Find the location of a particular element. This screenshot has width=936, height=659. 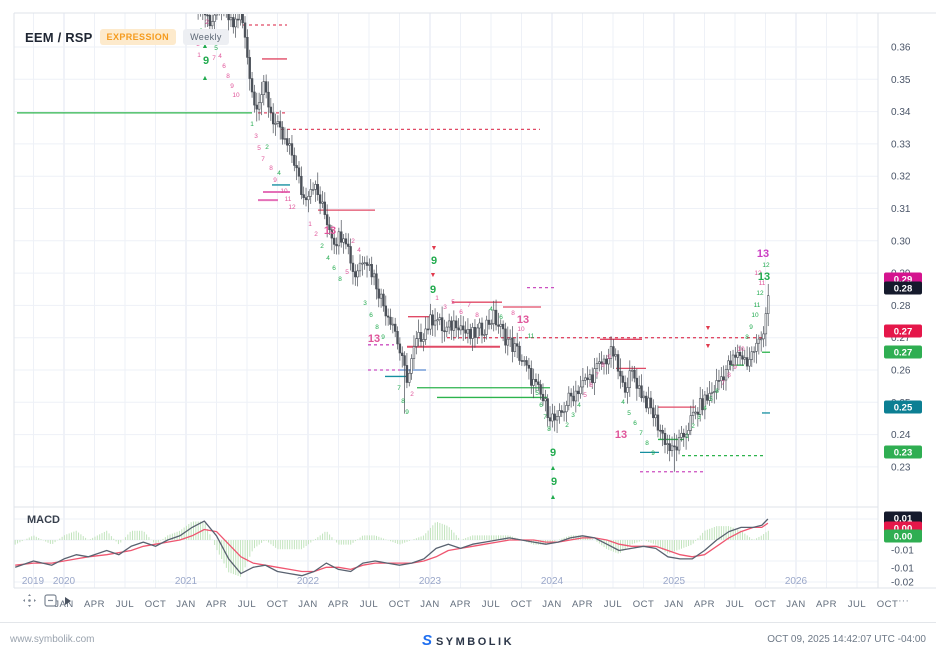

price-badge-text: 0.27 is located at coordinates (903, 332).